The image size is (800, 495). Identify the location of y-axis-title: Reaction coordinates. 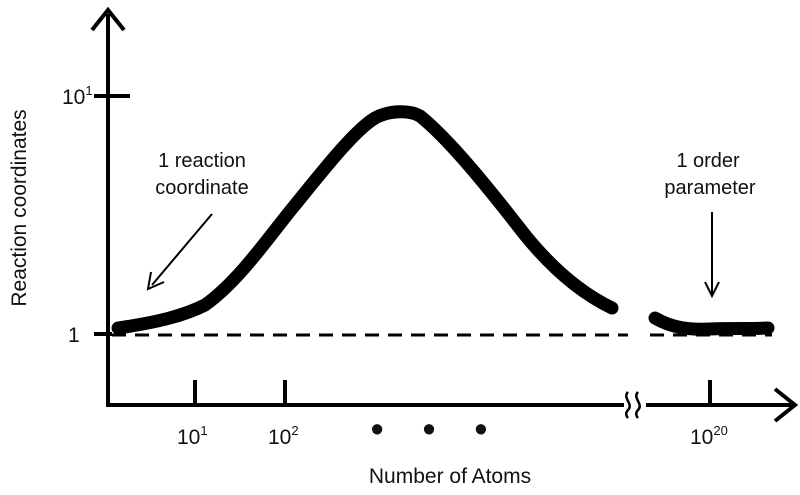
(19, 207).